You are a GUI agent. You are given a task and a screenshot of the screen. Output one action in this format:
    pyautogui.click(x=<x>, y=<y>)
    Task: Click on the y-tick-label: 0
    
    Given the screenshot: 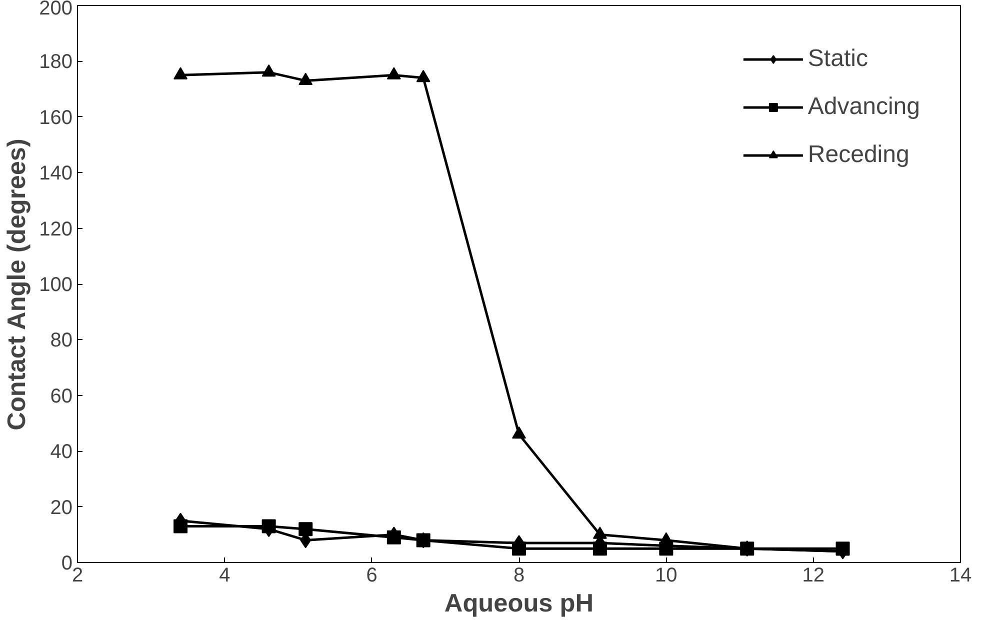 What is the action you would take?
    pyautogui.click(x=66, y=563)
    